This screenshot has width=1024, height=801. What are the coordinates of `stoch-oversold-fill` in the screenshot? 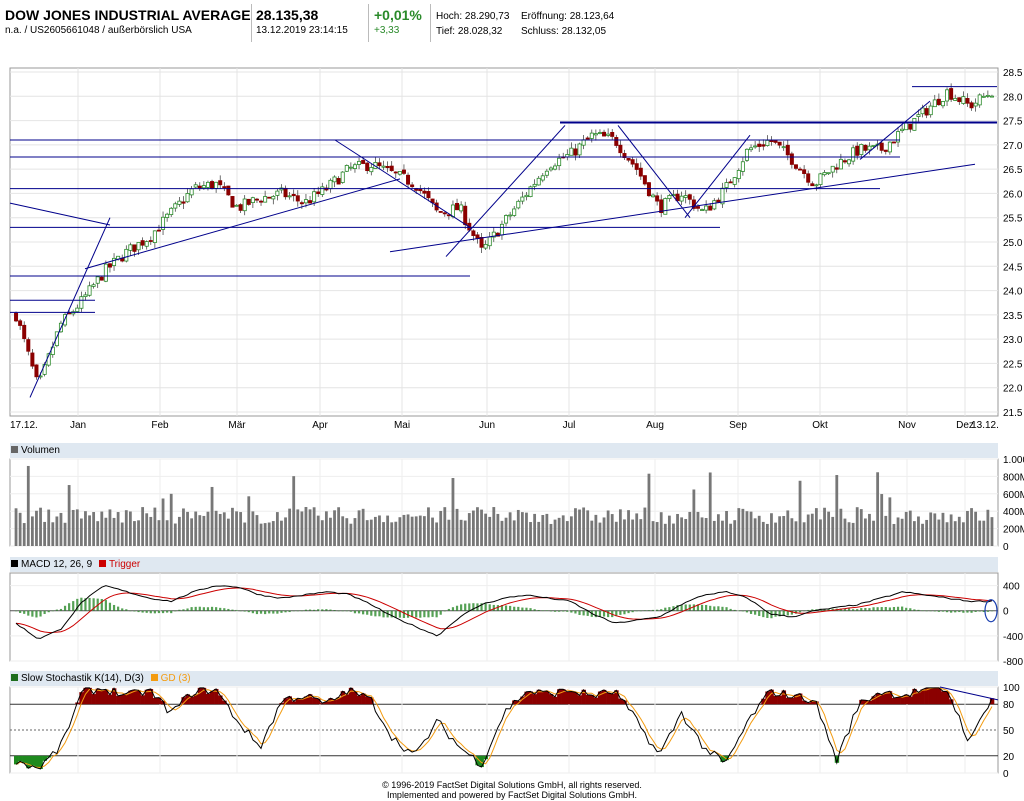 It's located at (20, 758).